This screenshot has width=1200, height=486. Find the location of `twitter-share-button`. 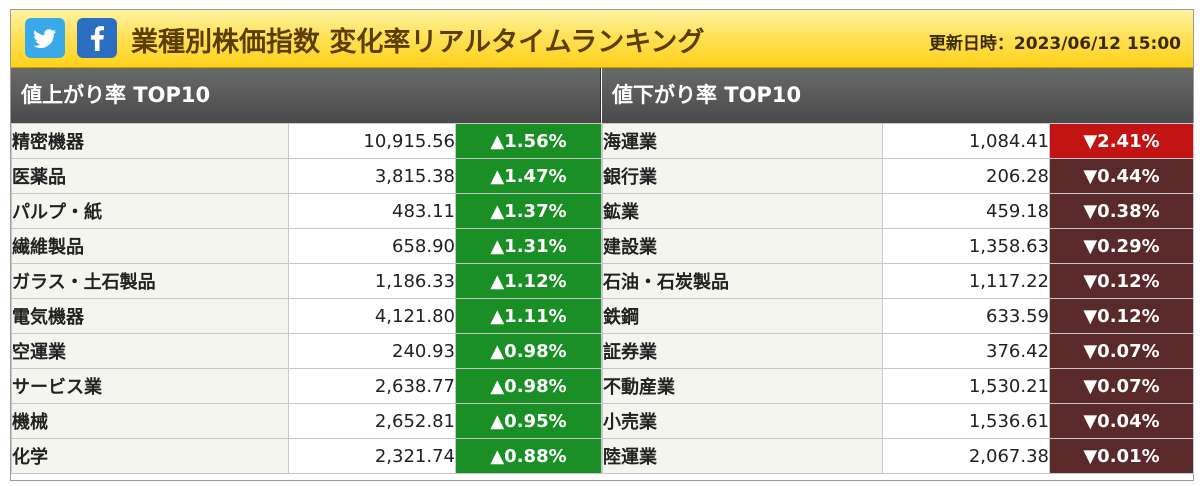

twitter-share-button is located at coordinates (45, 38).